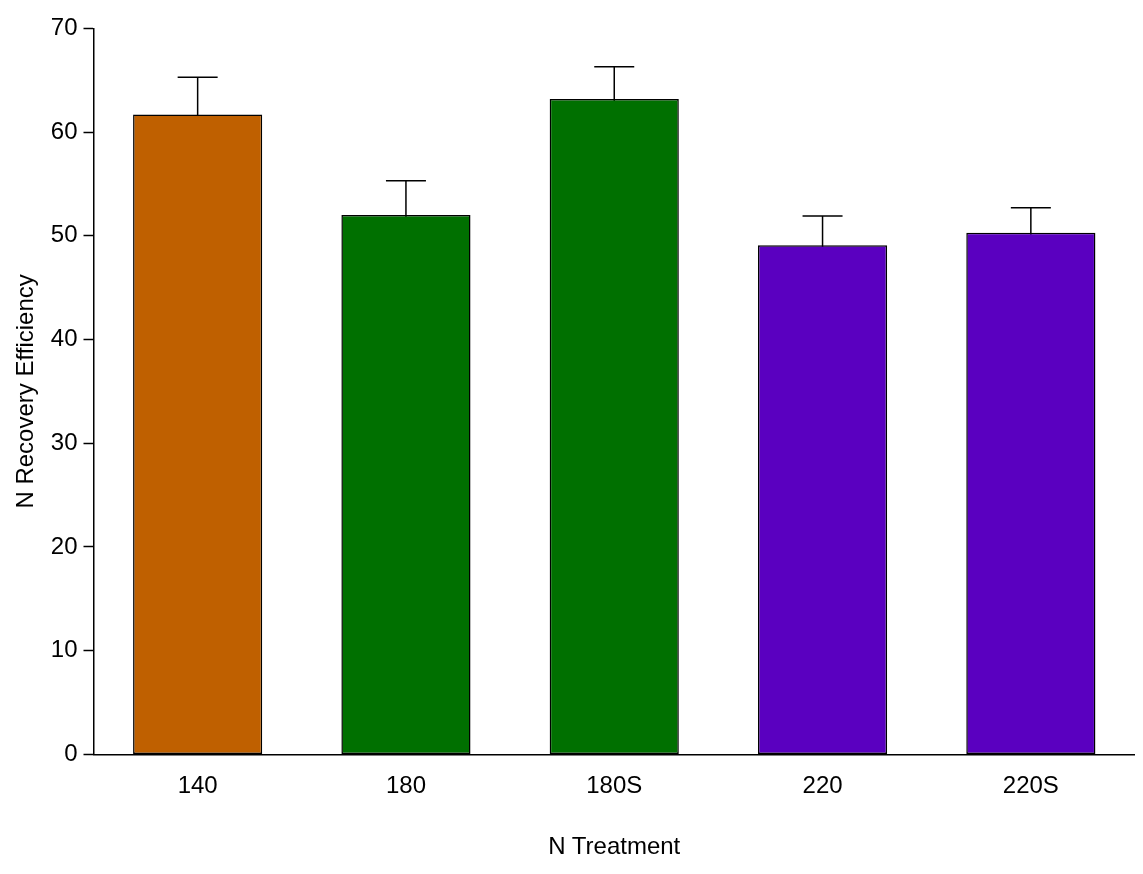  What do you see at coordinates (64, 234) in the screenshot?
I see `y-tick-label: 50` at bounding box center [64, 234].